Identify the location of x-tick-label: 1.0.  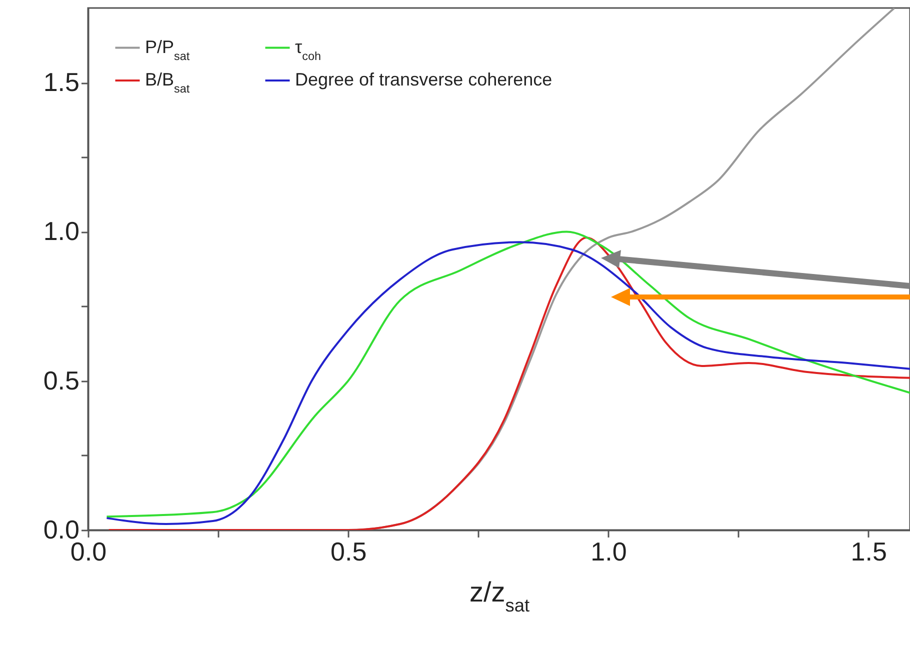
(608, 551).